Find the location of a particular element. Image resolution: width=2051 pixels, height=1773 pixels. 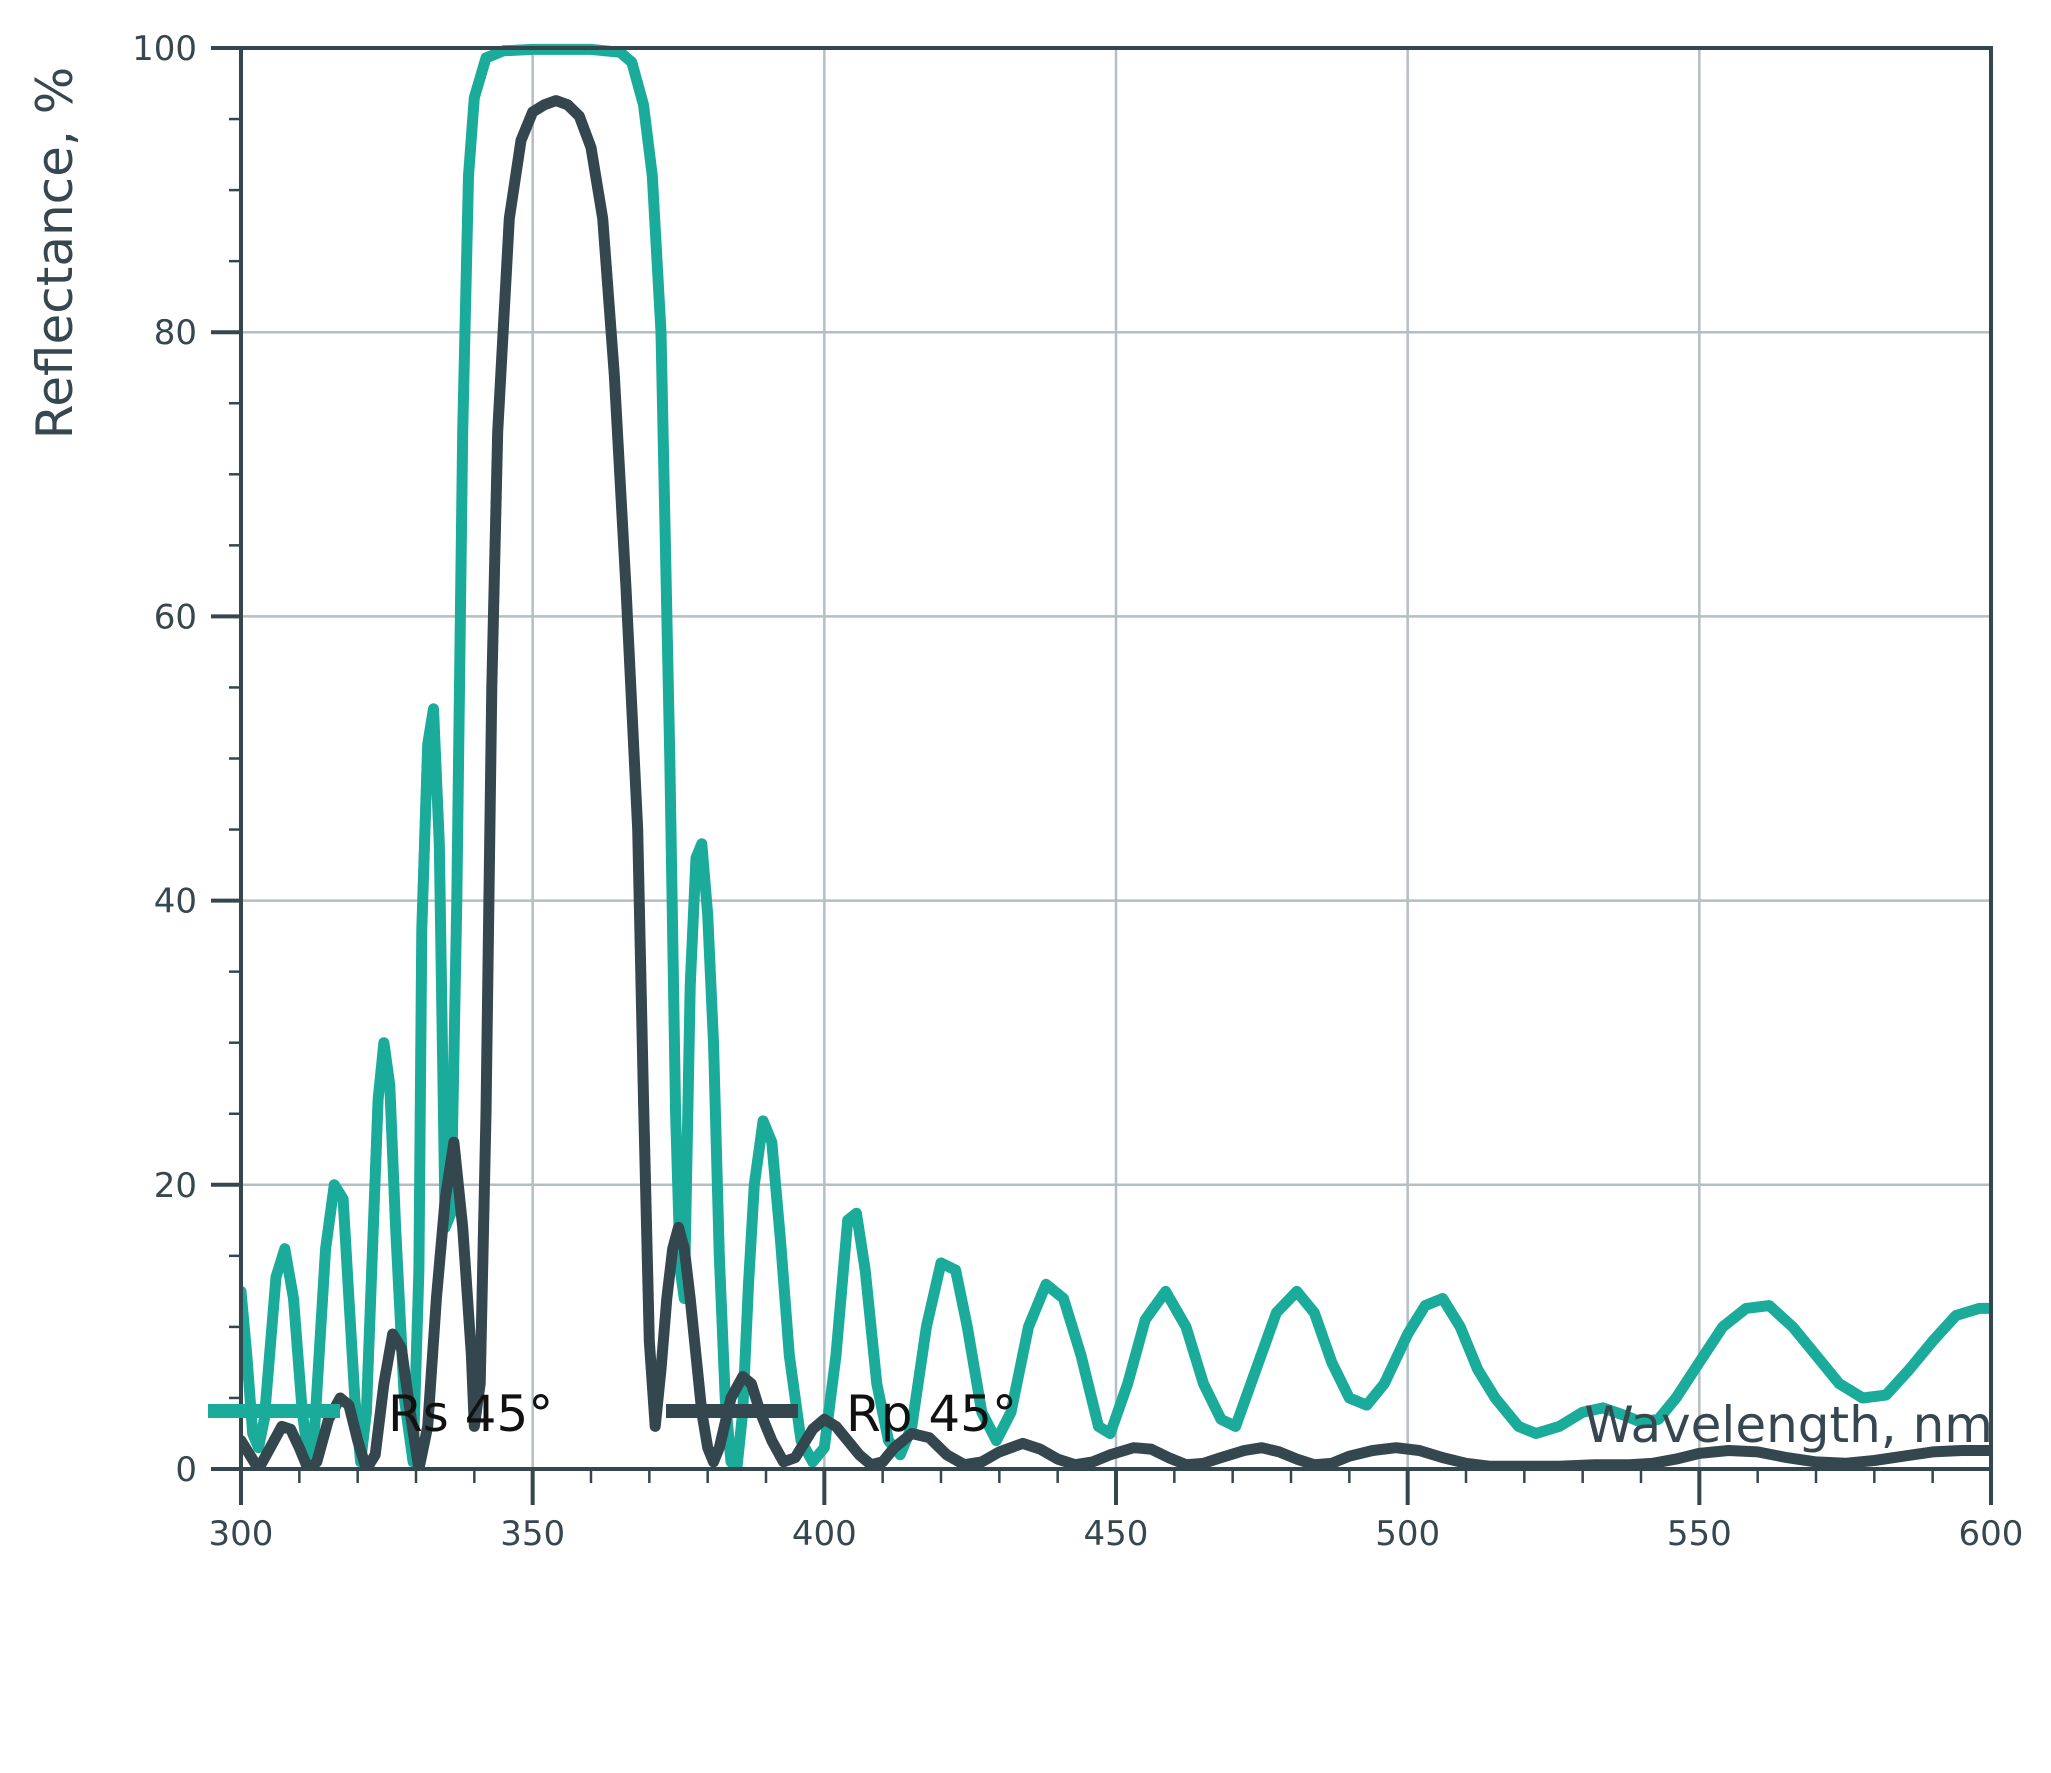

x-tick-label-450: 450 is located at coordinates (1116, 1534).